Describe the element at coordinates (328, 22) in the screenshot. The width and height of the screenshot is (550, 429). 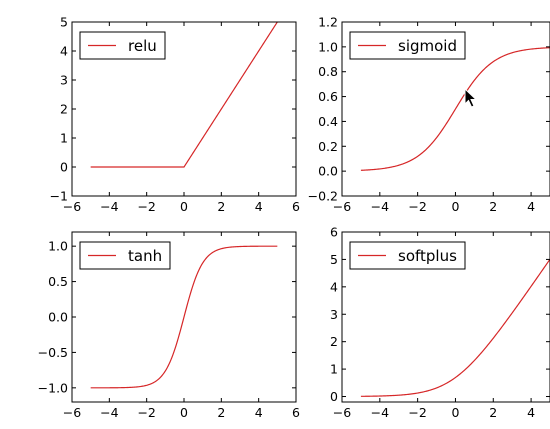
I see `y-tick-label: 1.2` at that location.